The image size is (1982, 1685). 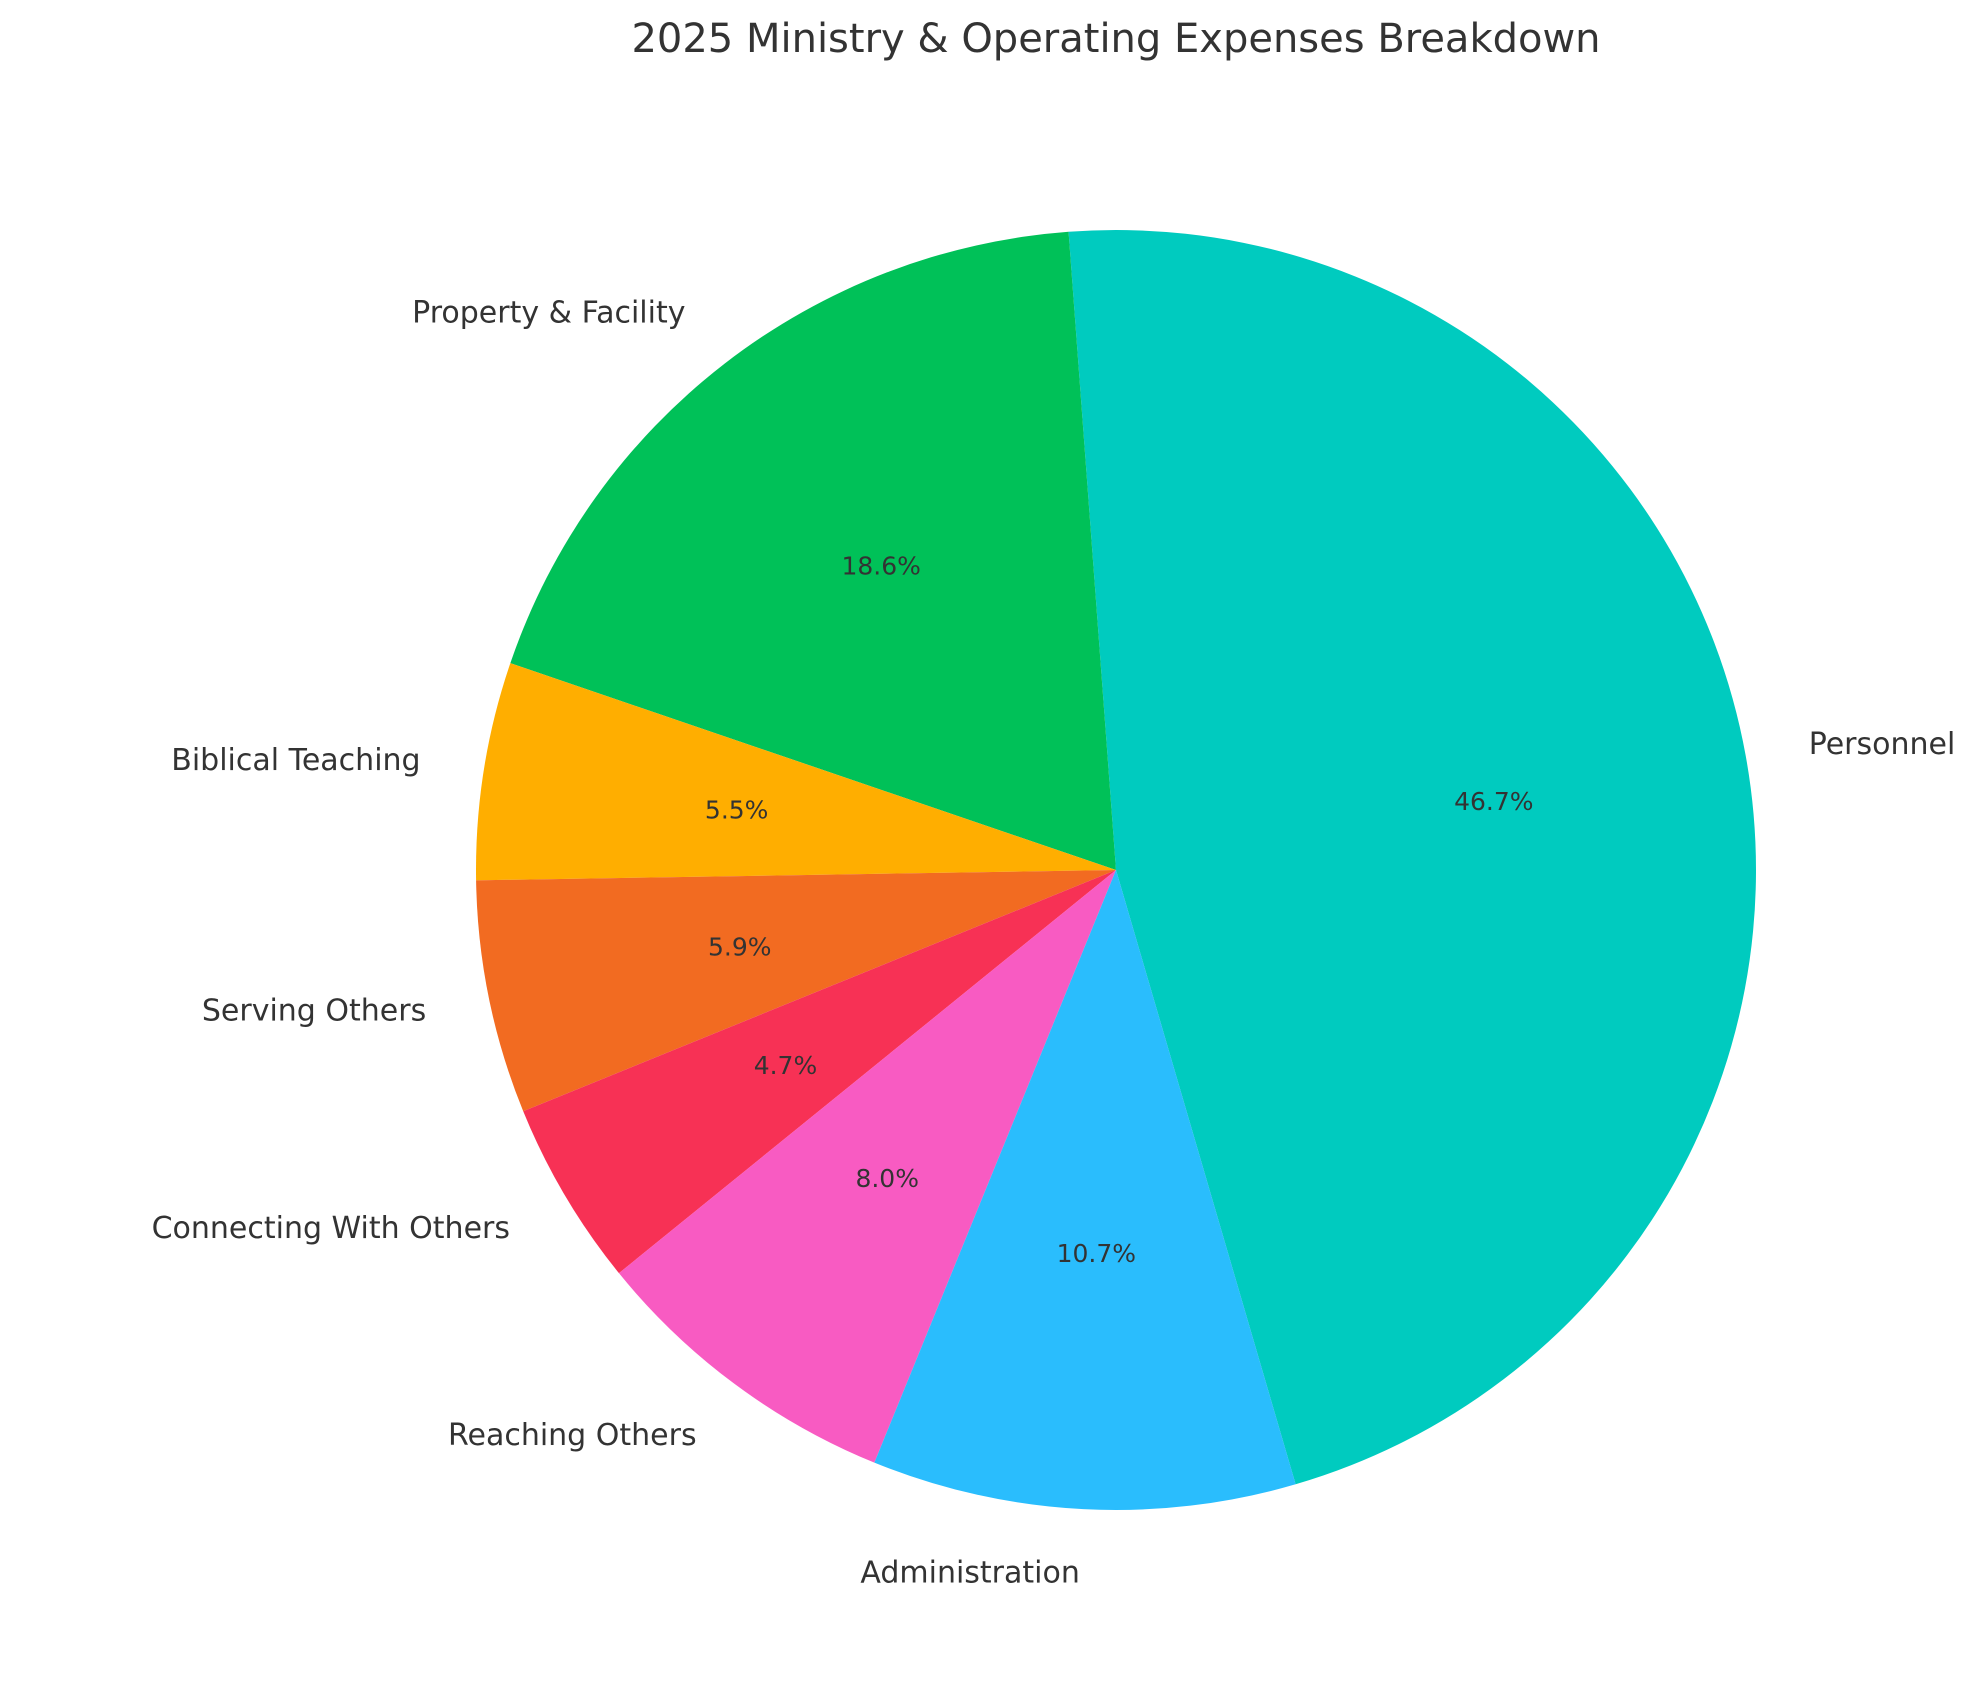 What do you see at coordinates (737, 810) in the screenshot?
I see `percent-label-biblical-teaching: 5.5%` at bounding box center [737, 810].